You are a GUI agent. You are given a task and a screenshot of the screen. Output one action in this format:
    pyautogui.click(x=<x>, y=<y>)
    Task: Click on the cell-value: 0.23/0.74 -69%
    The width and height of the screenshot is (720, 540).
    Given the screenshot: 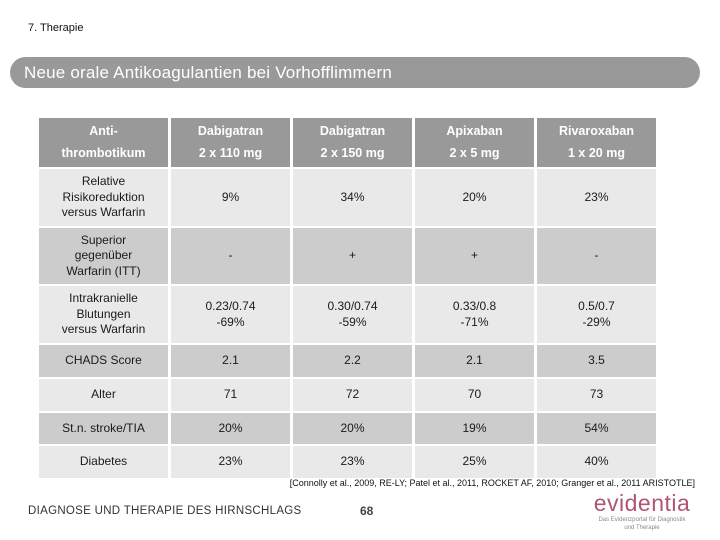 What is the action you would take?
    pyautogui.click(x=230, y=314)
    